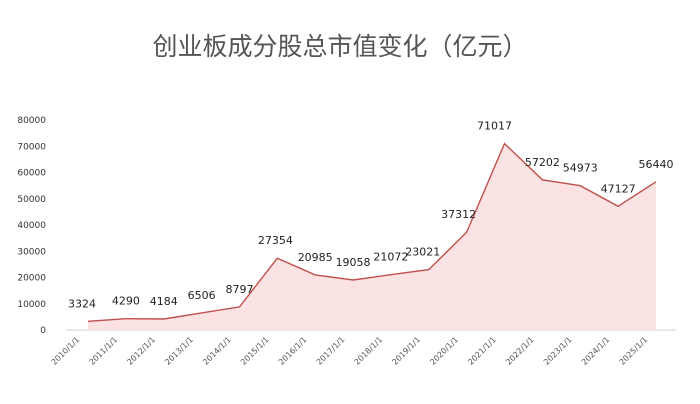 Image resolution: width=700 pixels, height=404 pixels. I want to click on y-tick-label: 70000, so click(31, 147).